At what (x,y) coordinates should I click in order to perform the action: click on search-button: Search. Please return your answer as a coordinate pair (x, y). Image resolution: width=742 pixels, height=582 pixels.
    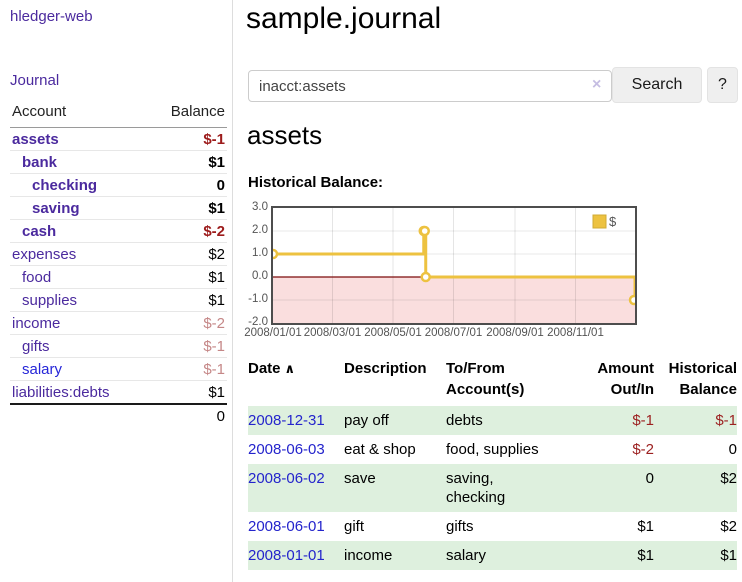
    Looking at the image, I should click on (657, 85).